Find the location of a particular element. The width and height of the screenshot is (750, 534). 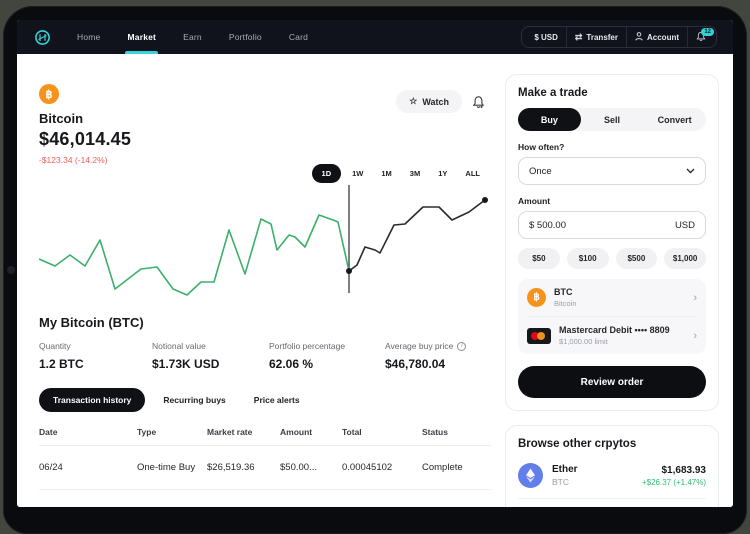

price-alert-bell-button is located at coordinates (478, 102).